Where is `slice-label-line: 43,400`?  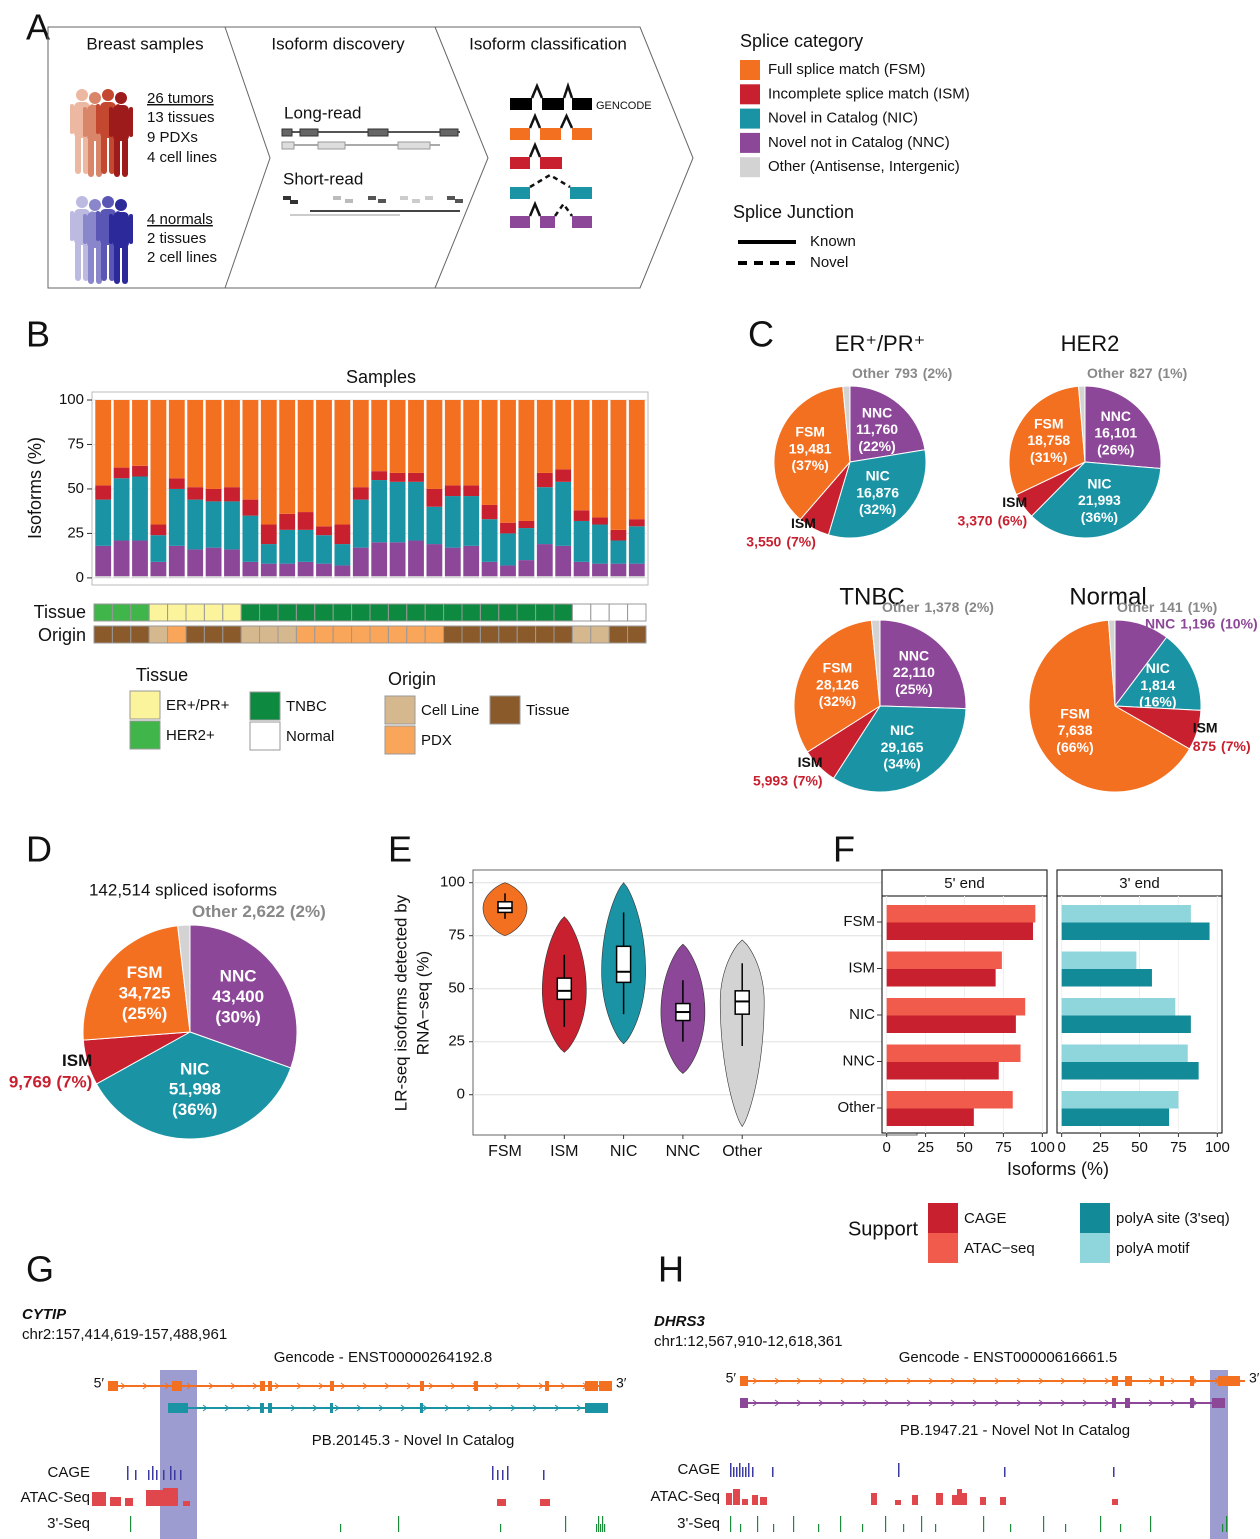 slice-label-line: 43,400 is located at coordinates (238, 997).